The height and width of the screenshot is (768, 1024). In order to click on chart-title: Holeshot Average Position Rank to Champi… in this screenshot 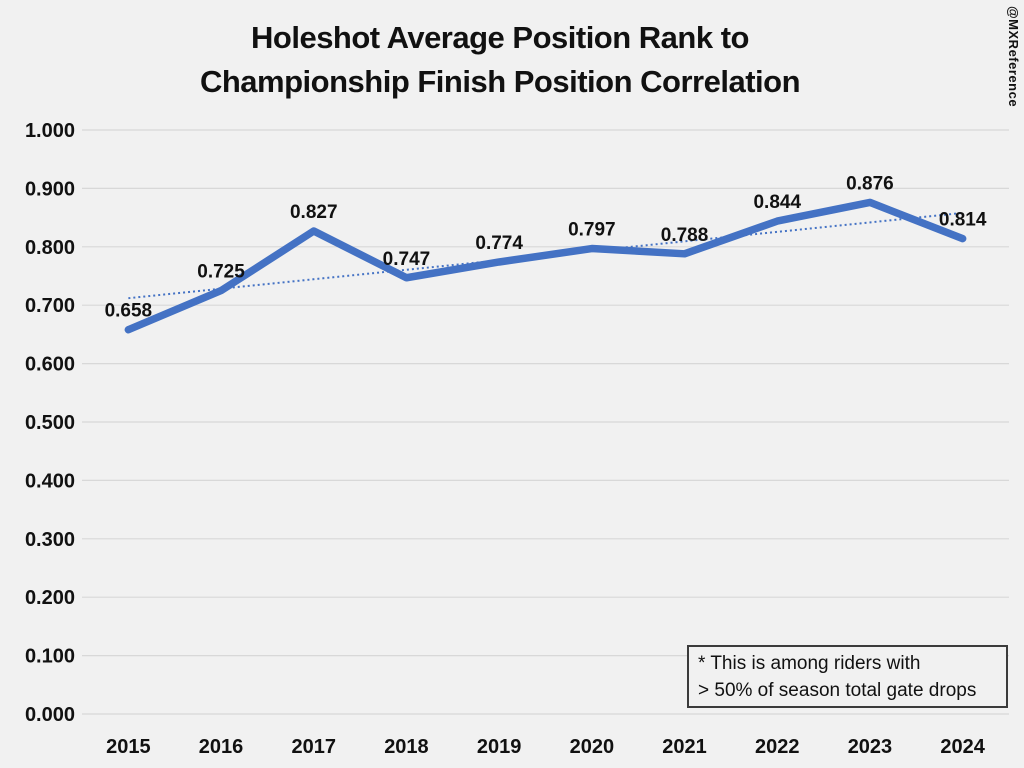, I will do `click(500, 60)`.